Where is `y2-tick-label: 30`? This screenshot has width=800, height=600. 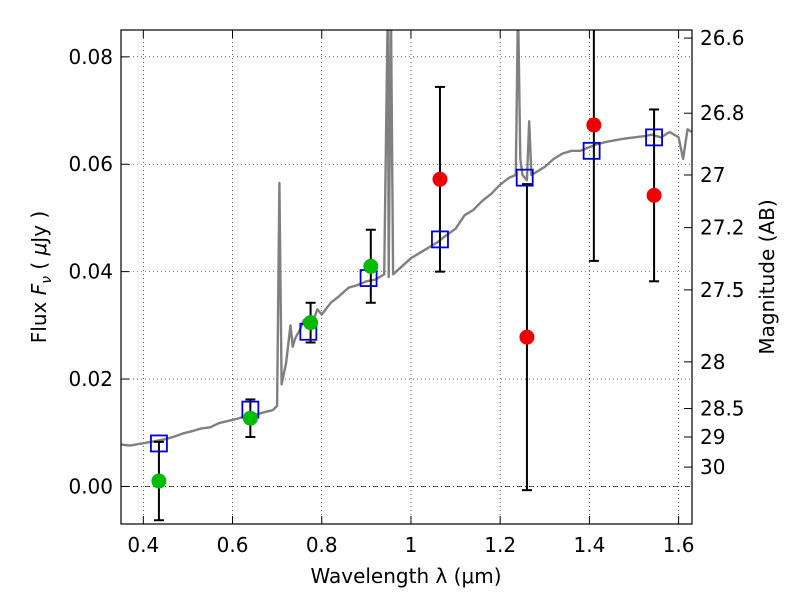
y2-tick-label: 30 is located at coordinates (712, 467).